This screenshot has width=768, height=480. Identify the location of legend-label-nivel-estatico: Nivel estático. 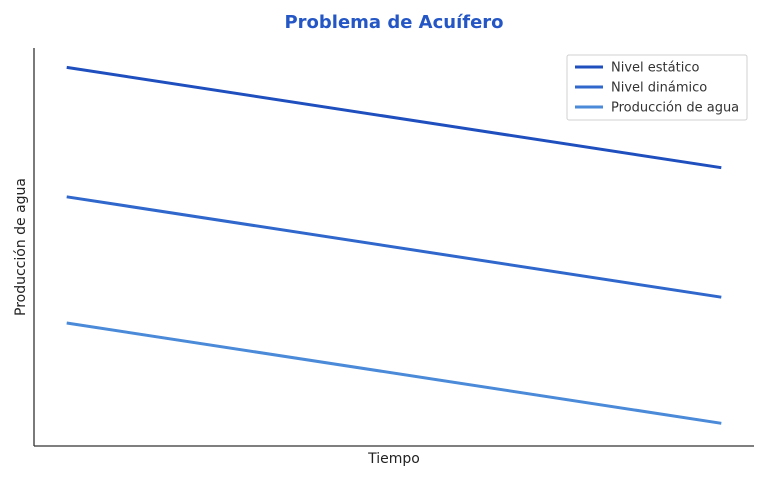
(655, 68).